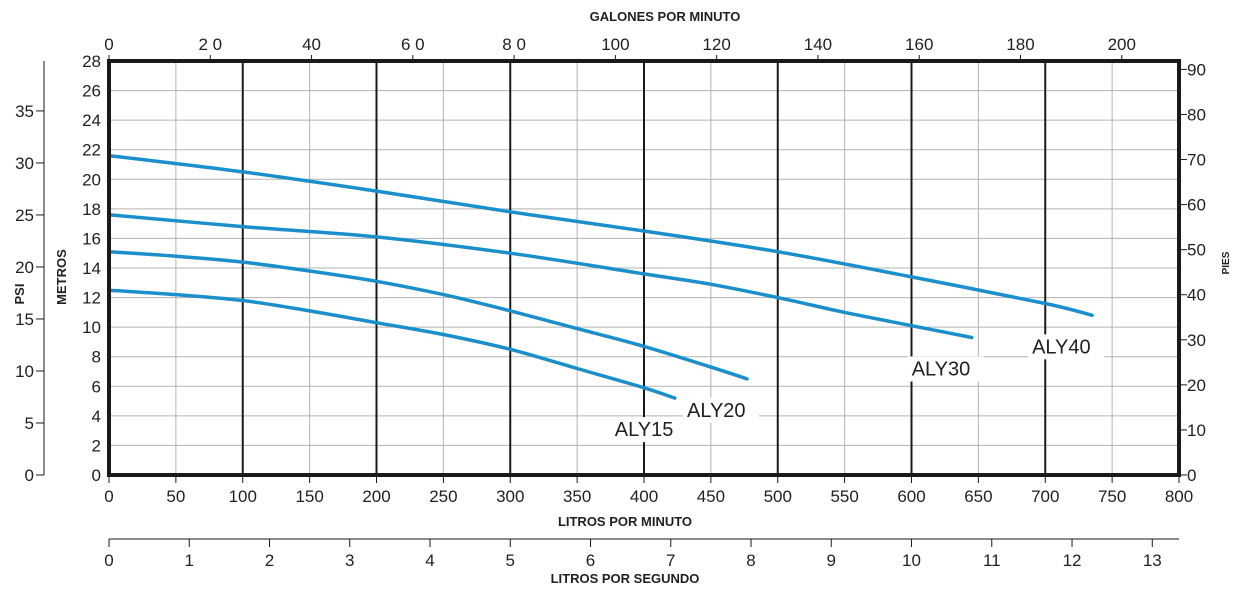  I want to click on tick-label-lps: 9, so click(831, 560).